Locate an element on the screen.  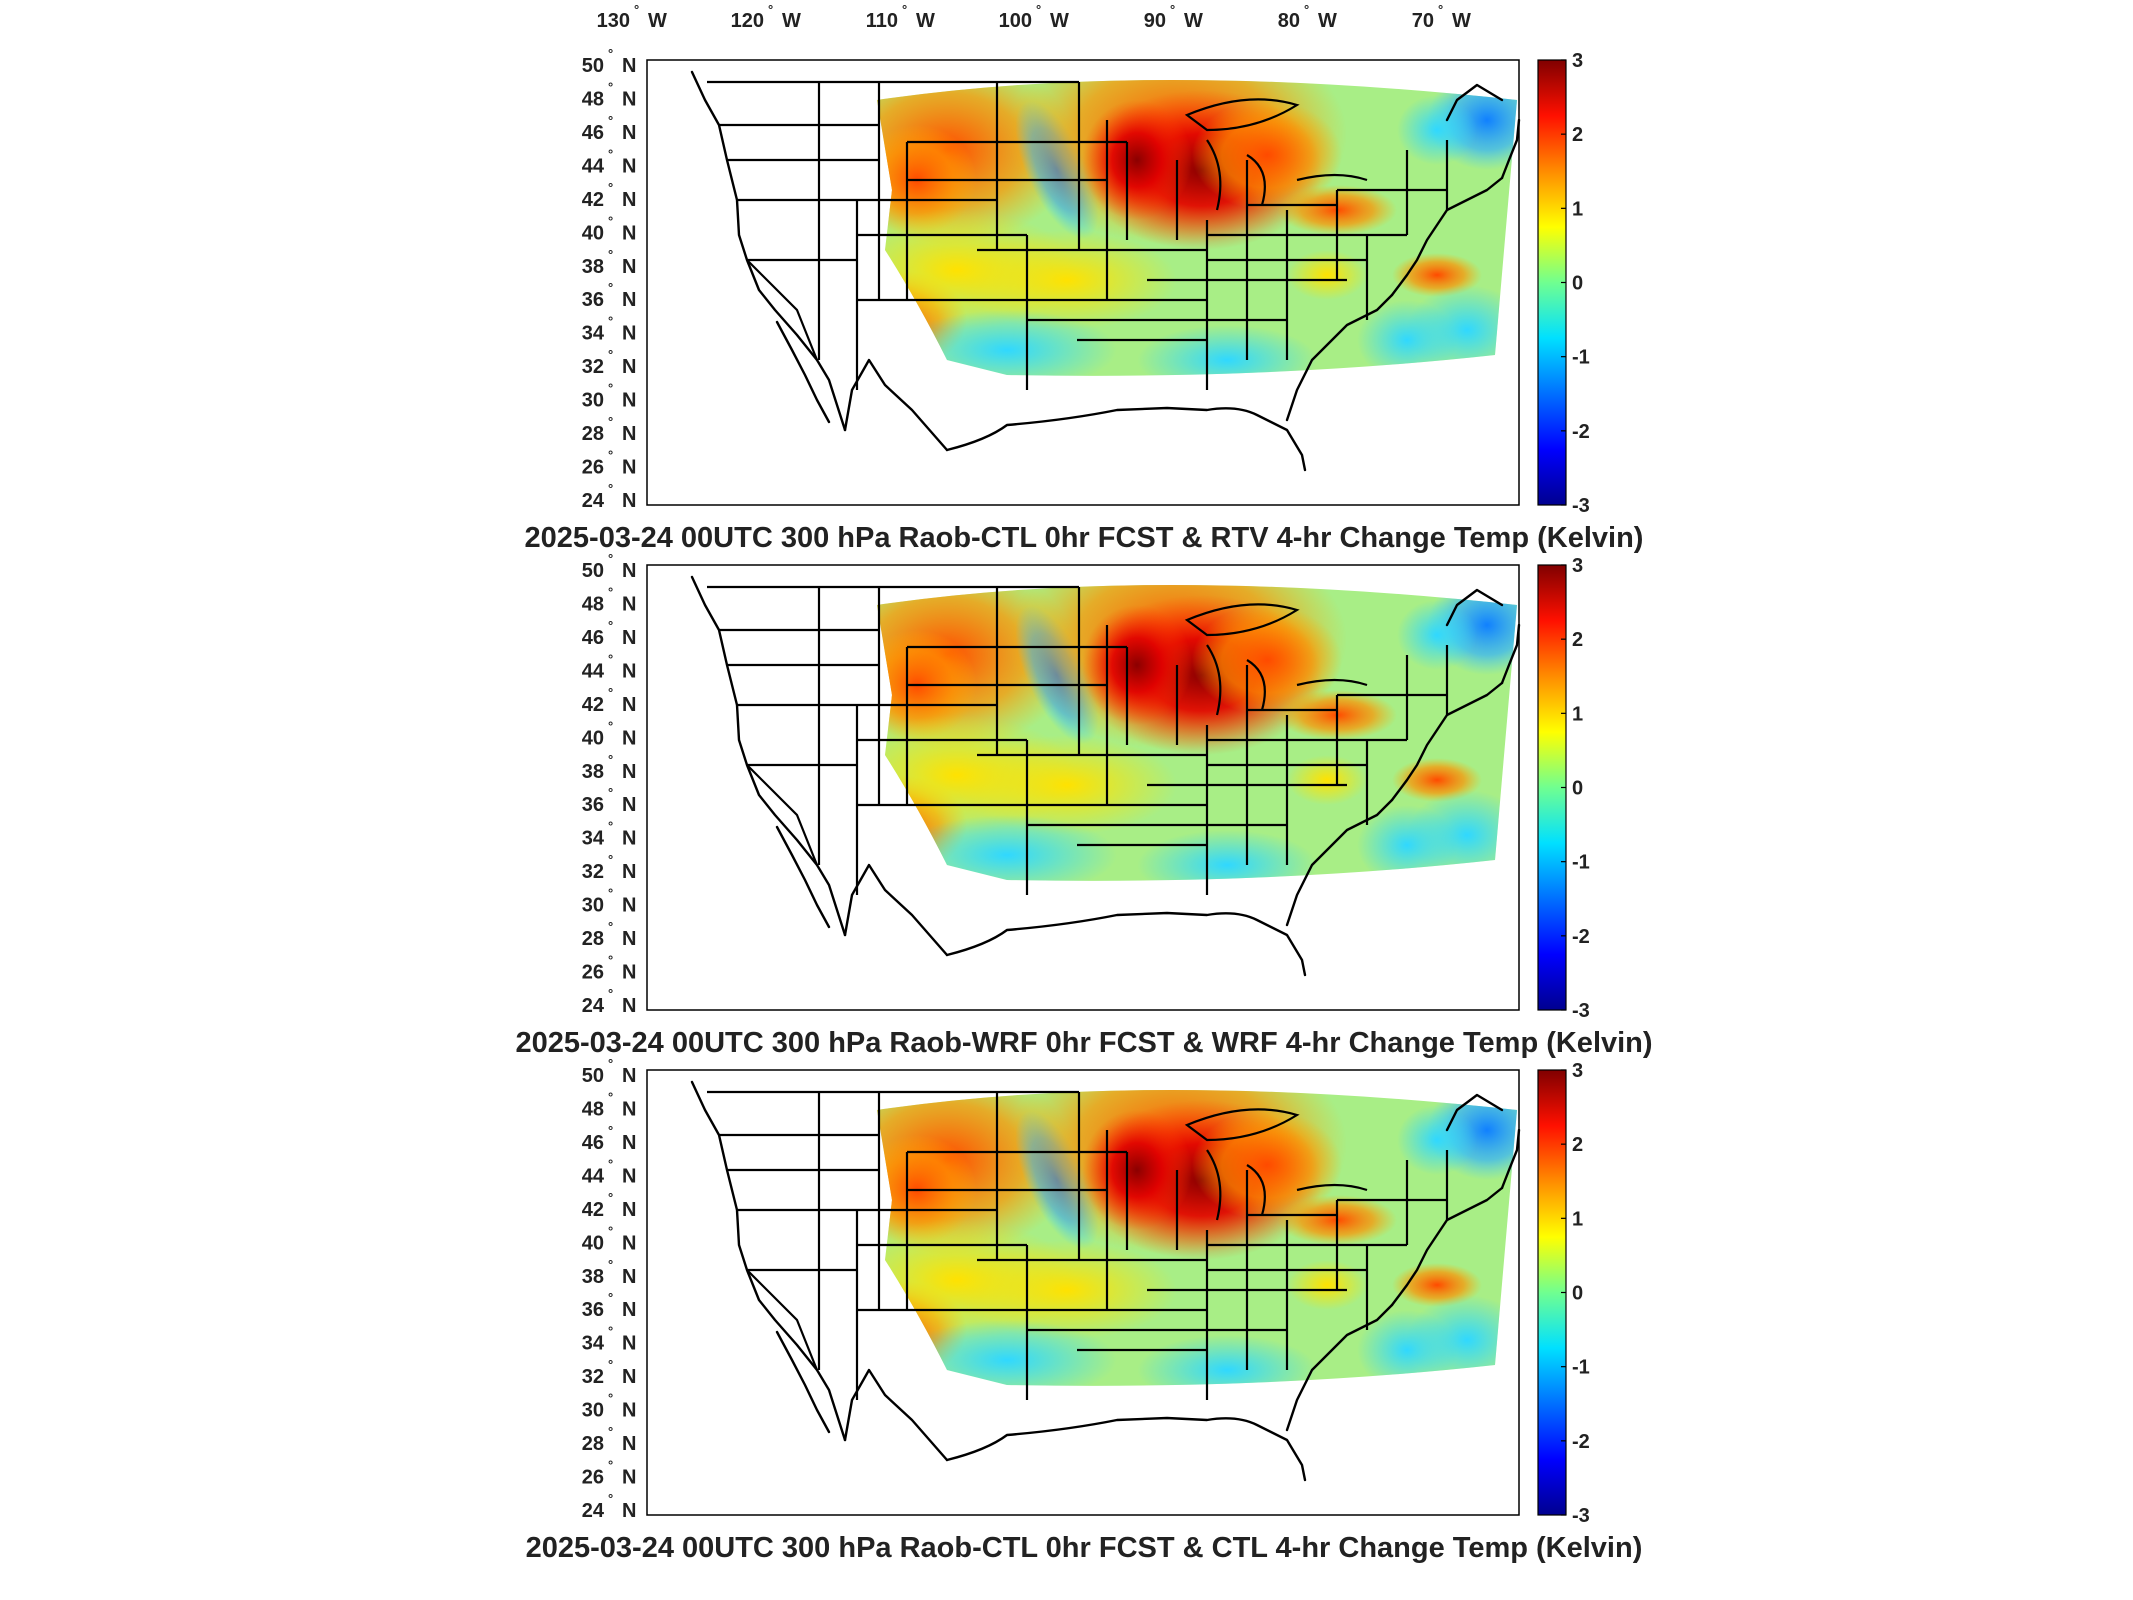
lon-label: 80 ° W is located at coordinates (1307, 17).